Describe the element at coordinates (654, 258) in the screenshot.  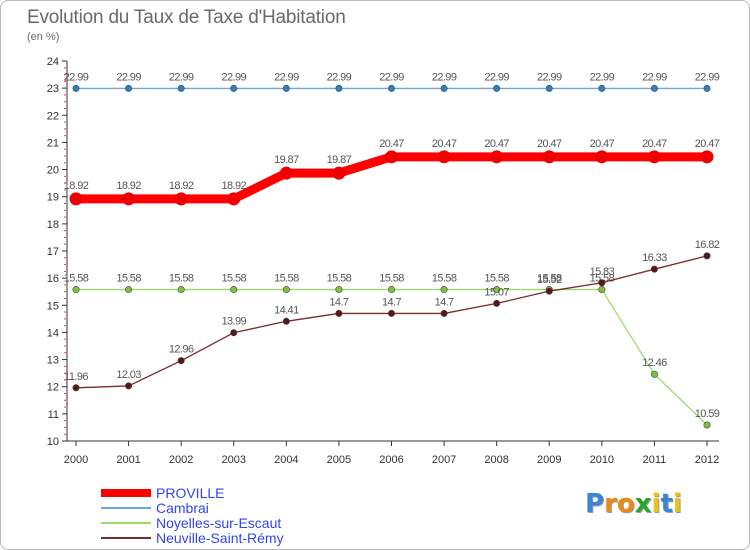
I see `data-label-neuville-saint-r-my: 16.33` at that location.